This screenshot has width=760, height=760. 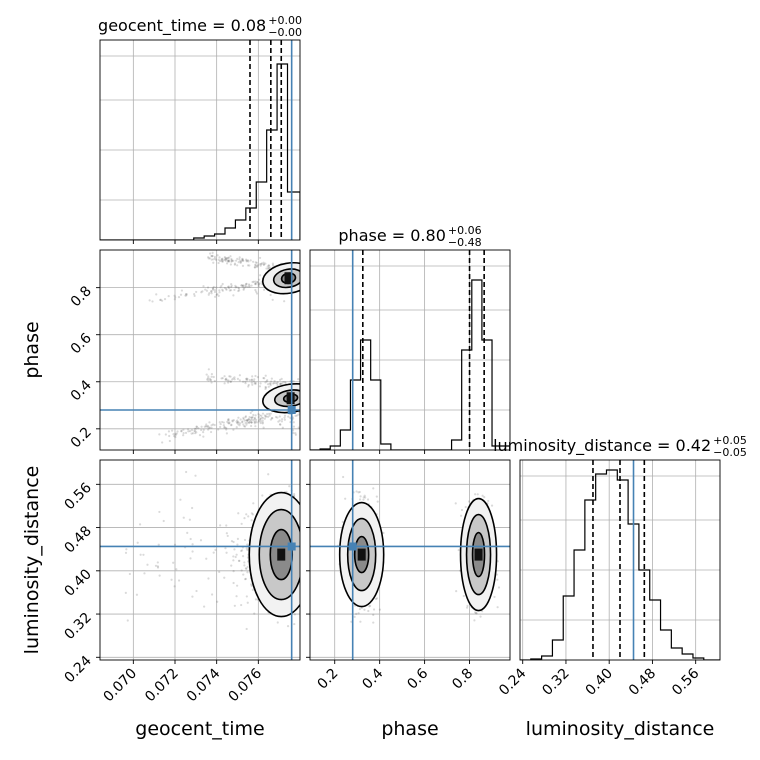 What do you see at coordinates (81, 390) in the screenshot?
I see `y-tick-label: 0.4` at bounding box center [81, 390].